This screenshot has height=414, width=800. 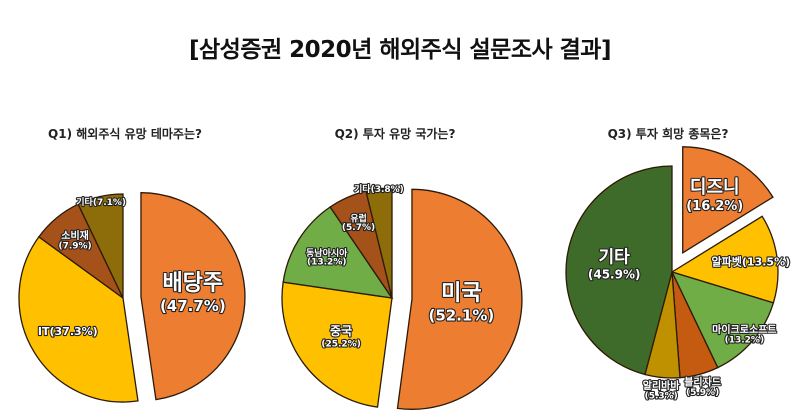 What do you see at coordinates (714, 195) in the screenshot?
I see `slice-label-3-1: 디즈니 (16.2%)` at bounding box center [714, 195].